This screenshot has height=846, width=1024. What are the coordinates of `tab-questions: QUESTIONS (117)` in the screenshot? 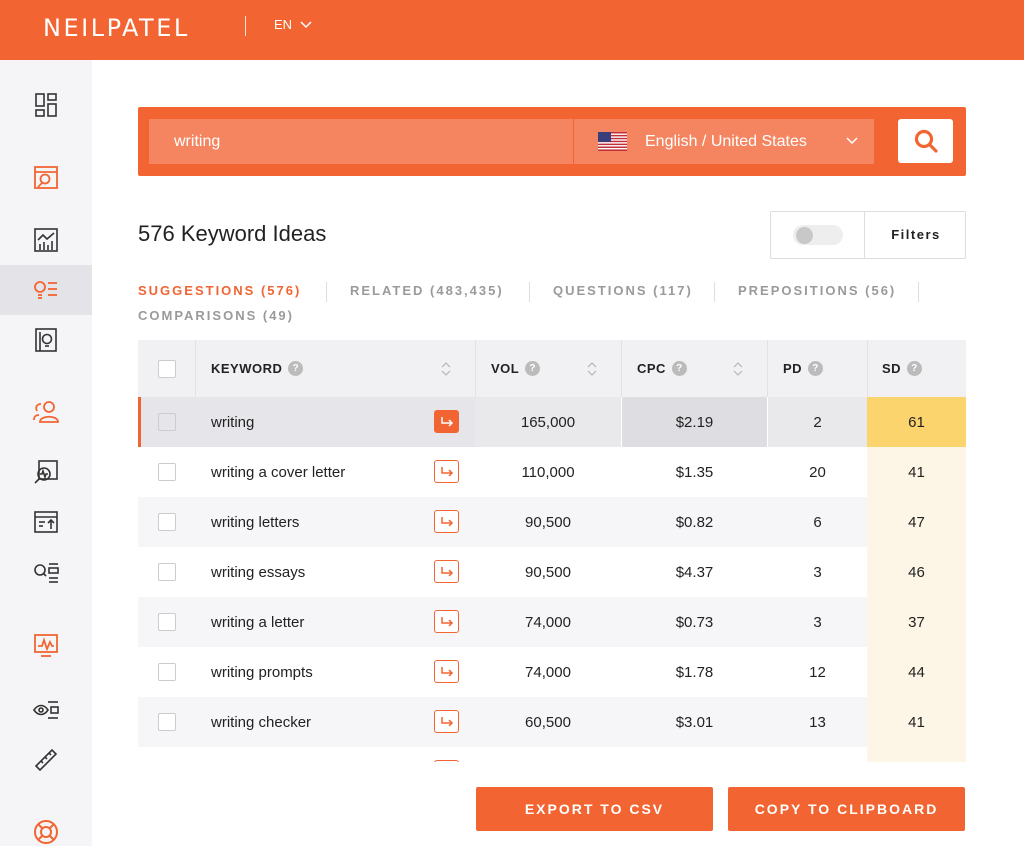 It's located at (623, 290).